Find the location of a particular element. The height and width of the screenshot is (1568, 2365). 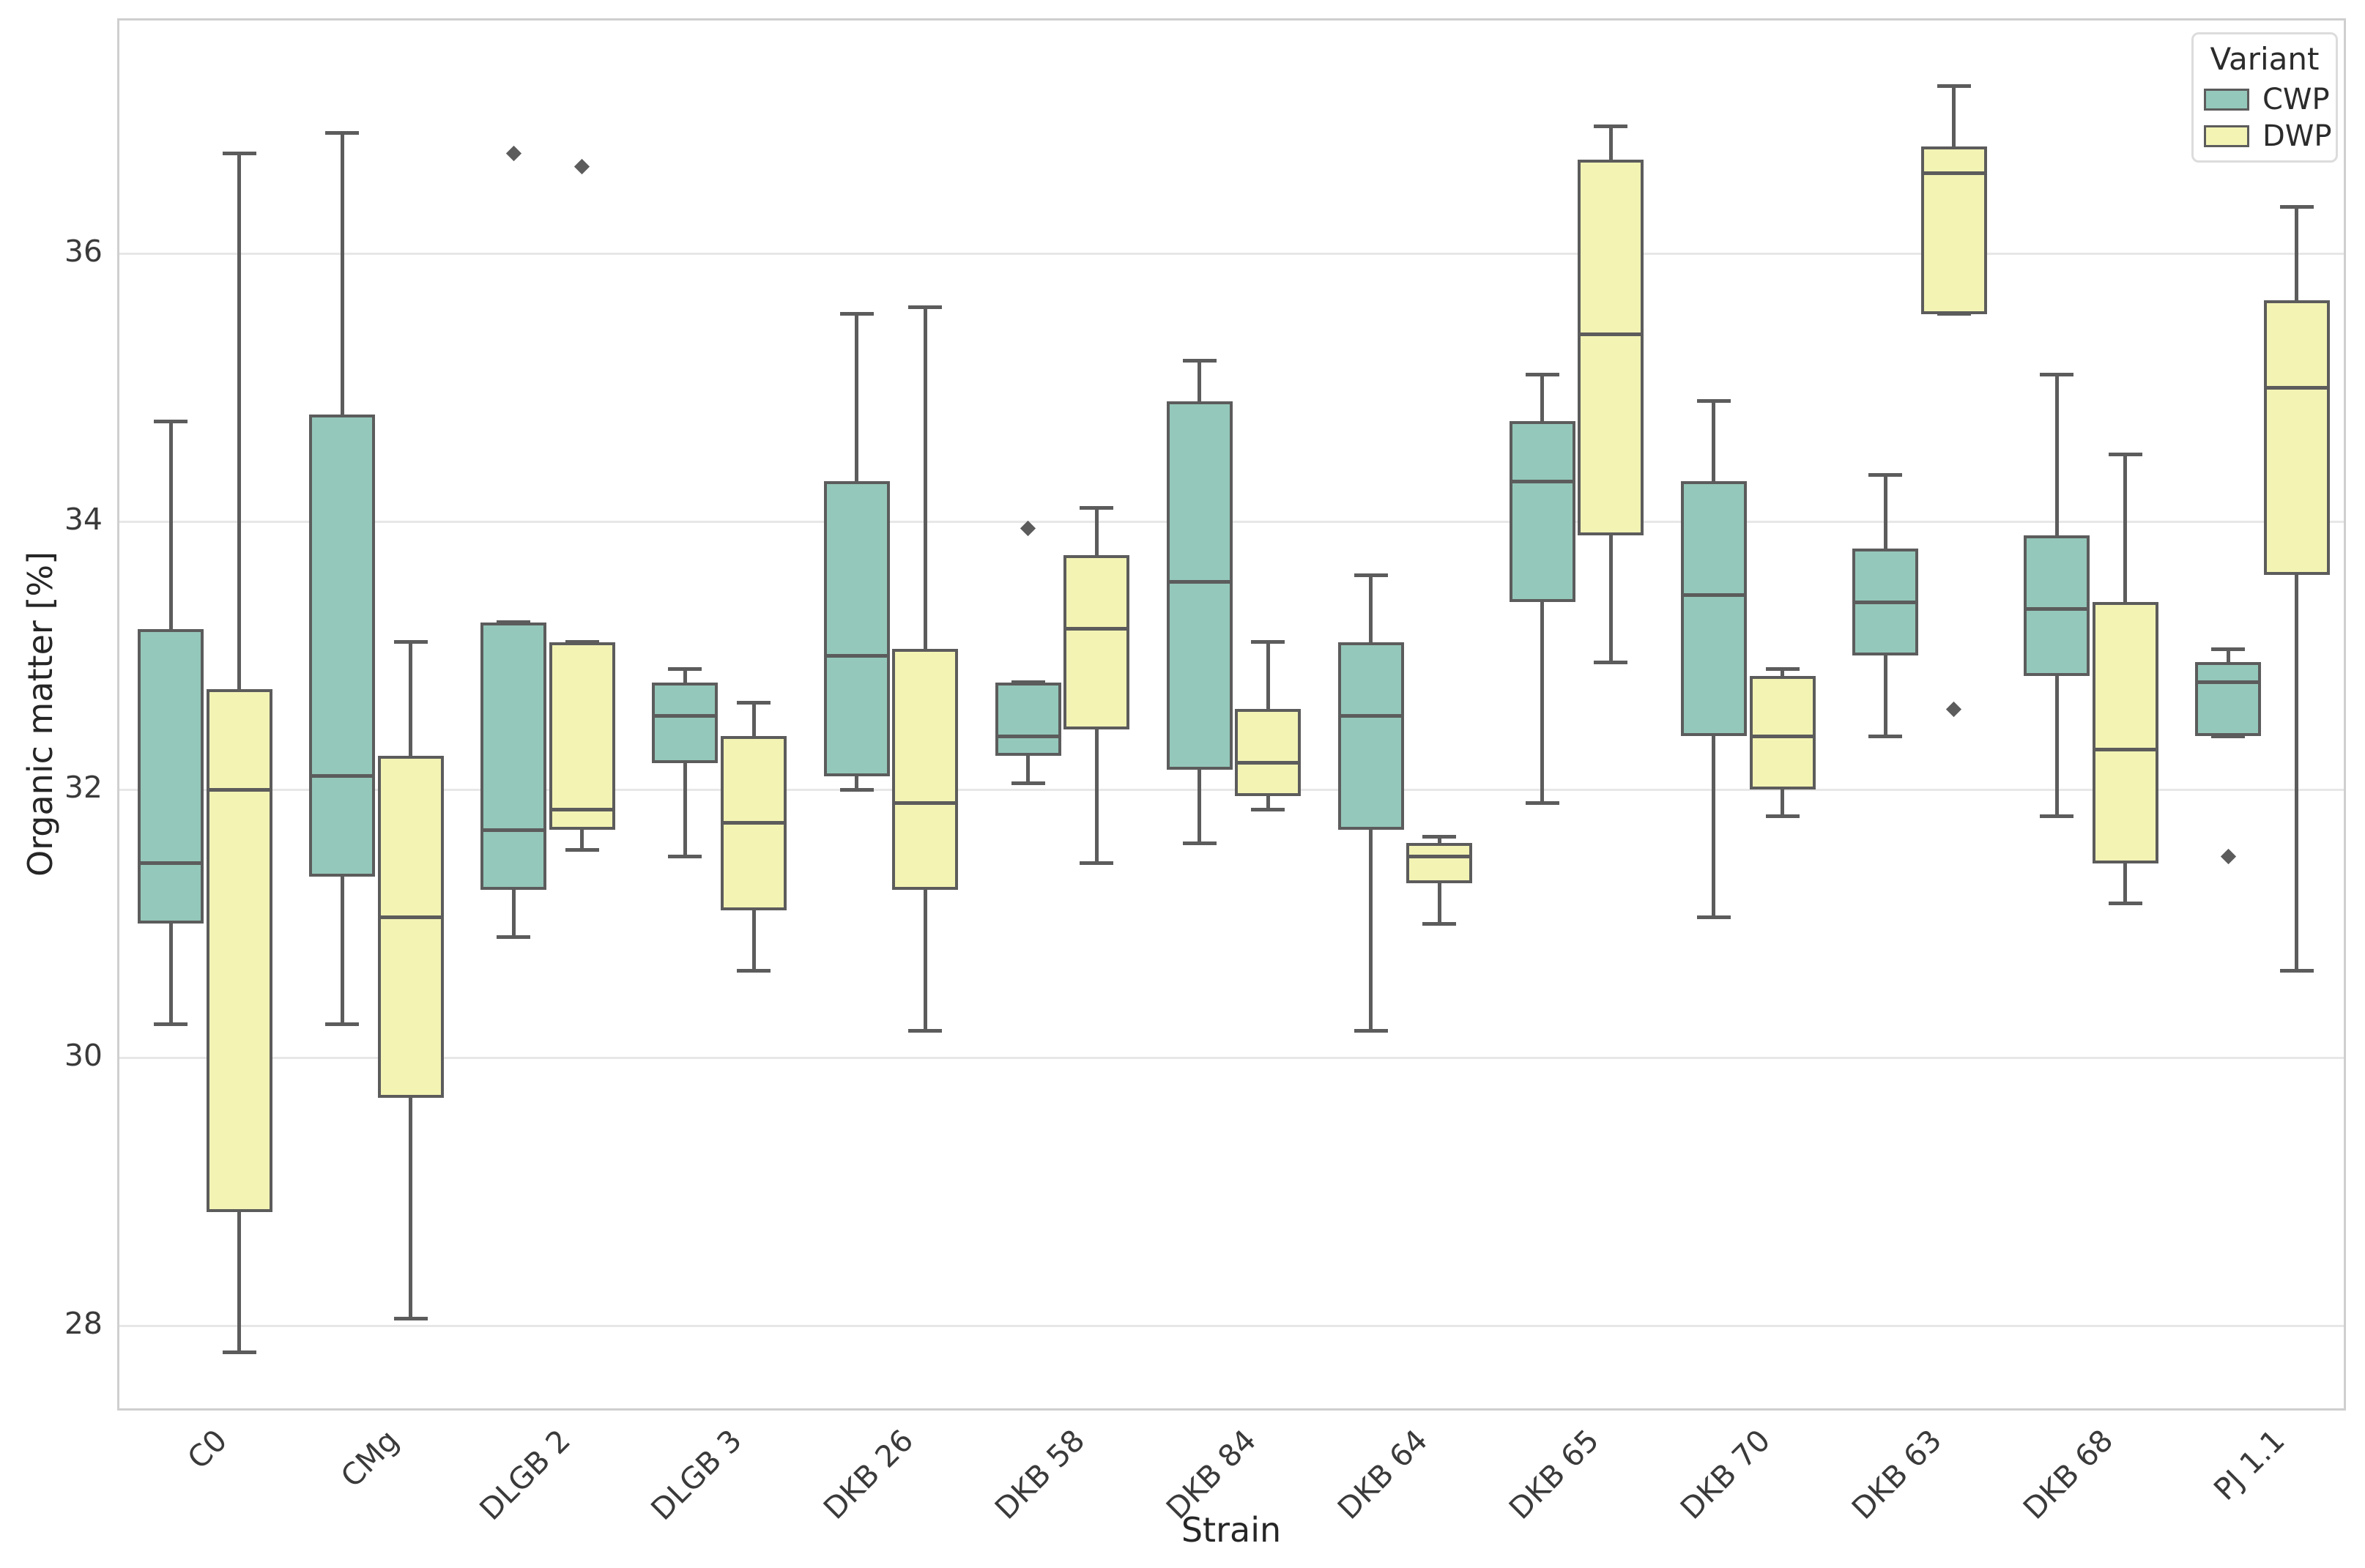

box-CWP-pj-1.1 is located at coordinates (2229, 699).